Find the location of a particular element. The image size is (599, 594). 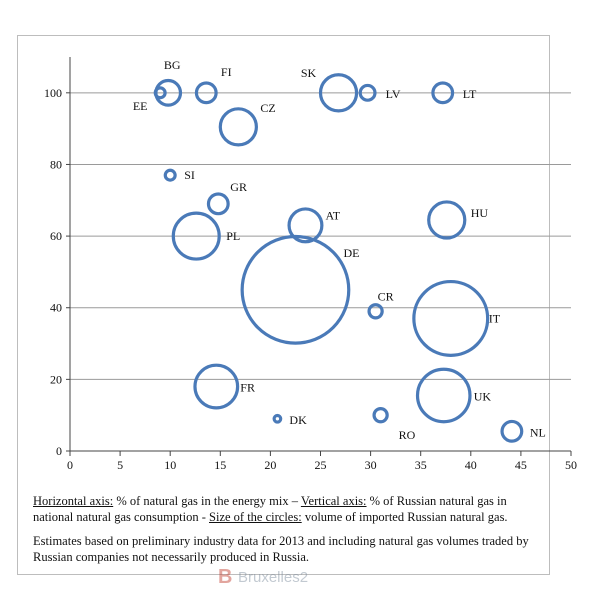

bubble-at is located at coordinates (305, 225).